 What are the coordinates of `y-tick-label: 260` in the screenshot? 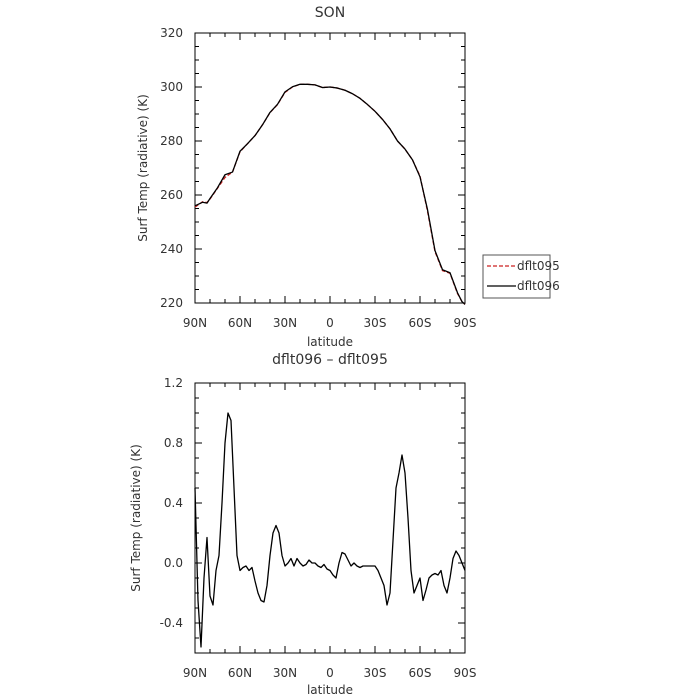 It's located at (171, 195).